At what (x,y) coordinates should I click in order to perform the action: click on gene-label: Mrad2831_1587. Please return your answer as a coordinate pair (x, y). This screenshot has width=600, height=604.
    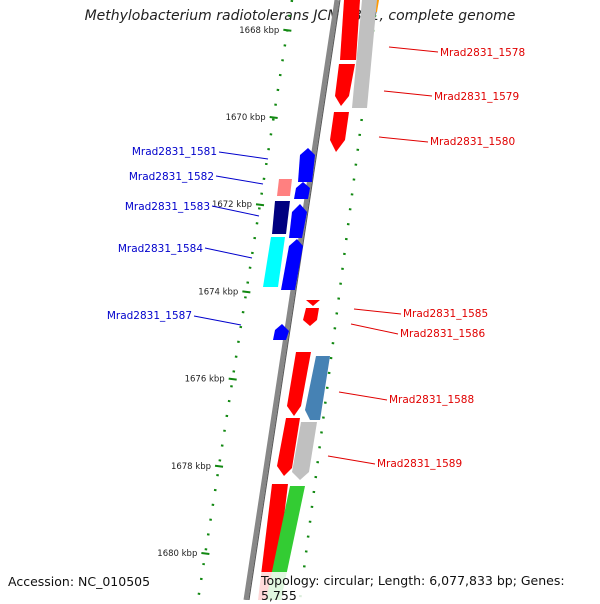
    Looking at the image, I should click on (149, 316).